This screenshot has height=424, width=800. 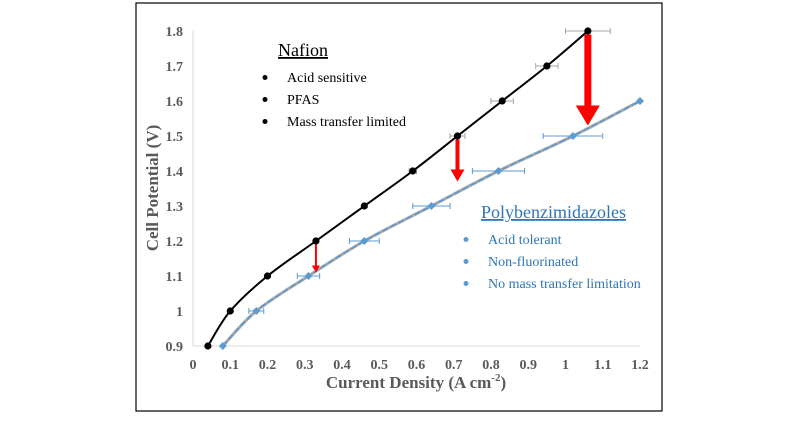 I want to click on y-tick-label: 1, so click(x=179, y=312).